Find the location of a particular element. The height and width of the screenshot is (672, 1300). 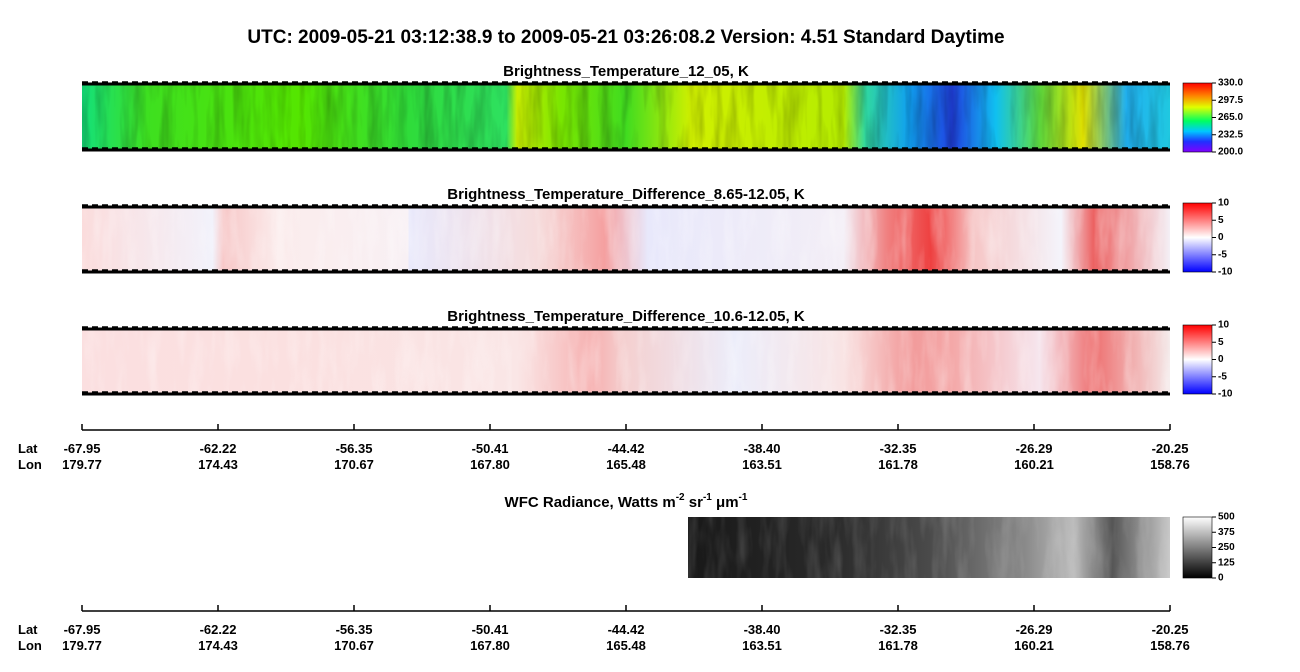

panel-title: WFC Radiance, Watts m-2 sr-1 μm-1 is located at coordinates (626, 501).